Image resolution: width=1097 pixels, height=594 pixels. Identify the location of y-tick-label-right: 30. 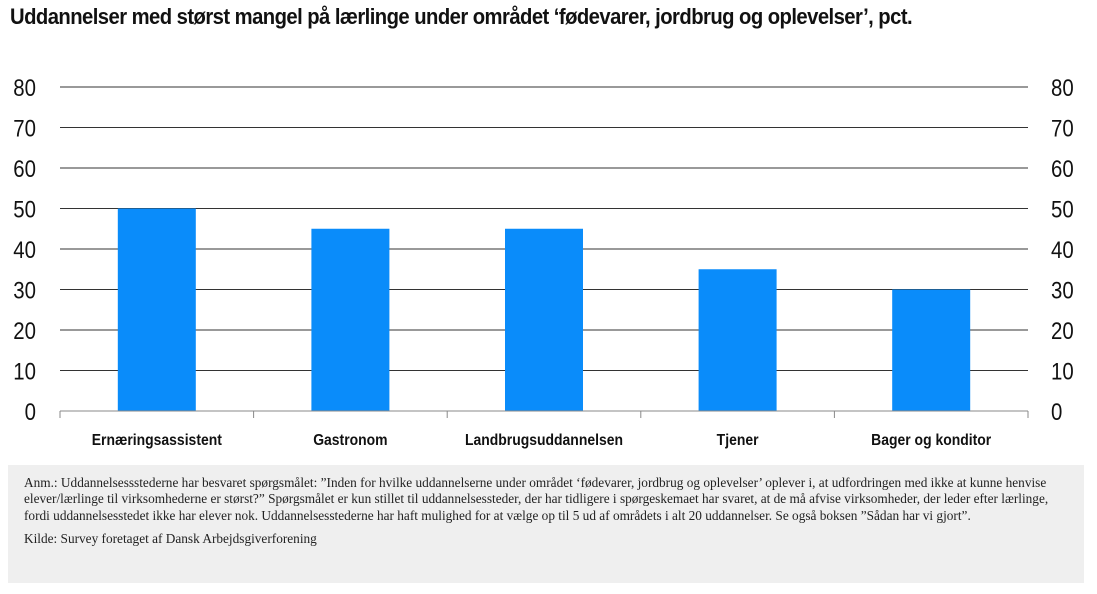
(1062, 290).